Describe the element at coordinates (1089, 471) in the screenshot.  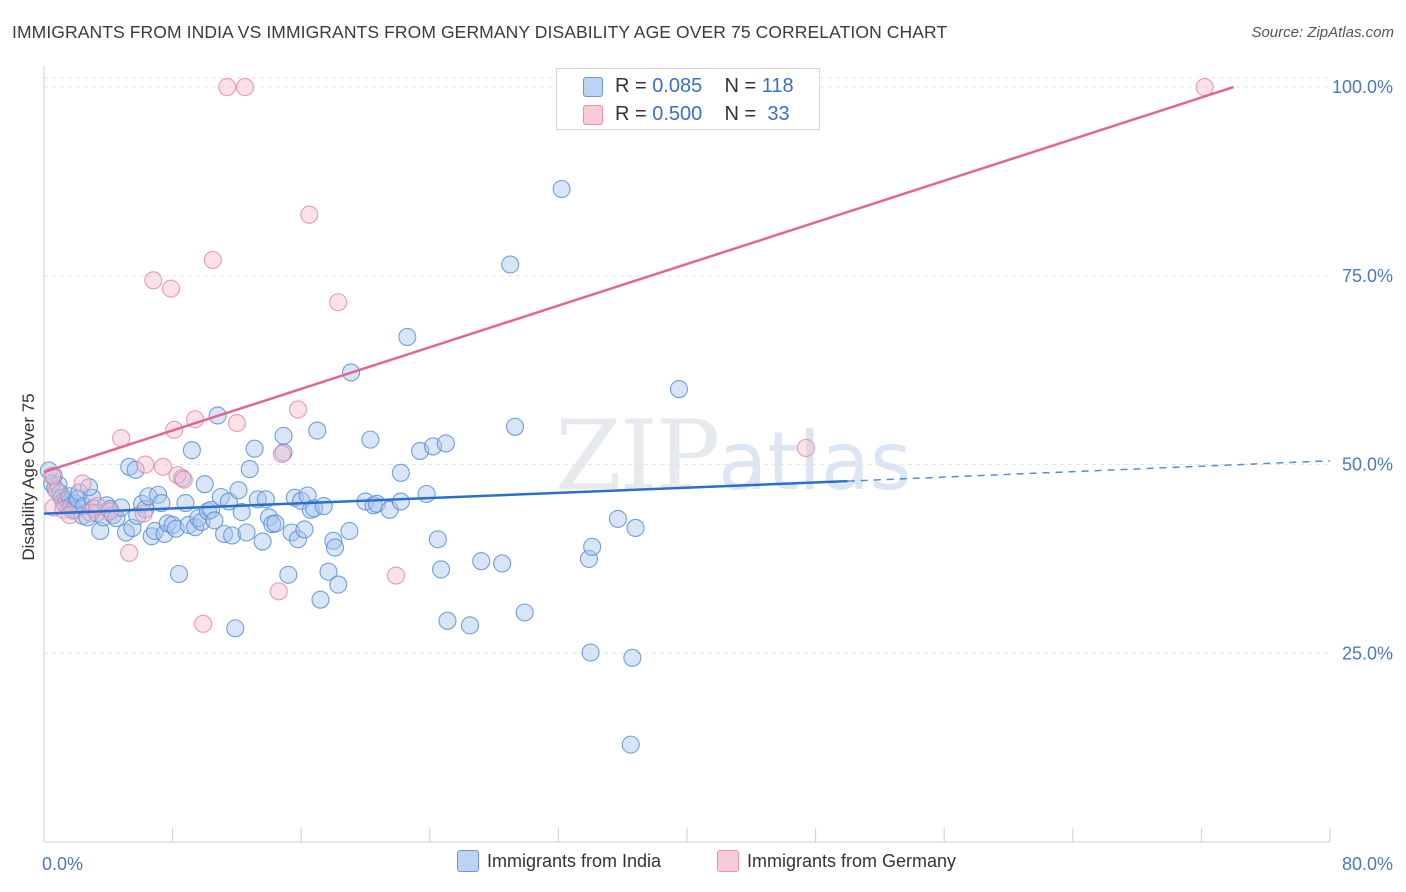
I see `trend-line-india-extension` at that location.